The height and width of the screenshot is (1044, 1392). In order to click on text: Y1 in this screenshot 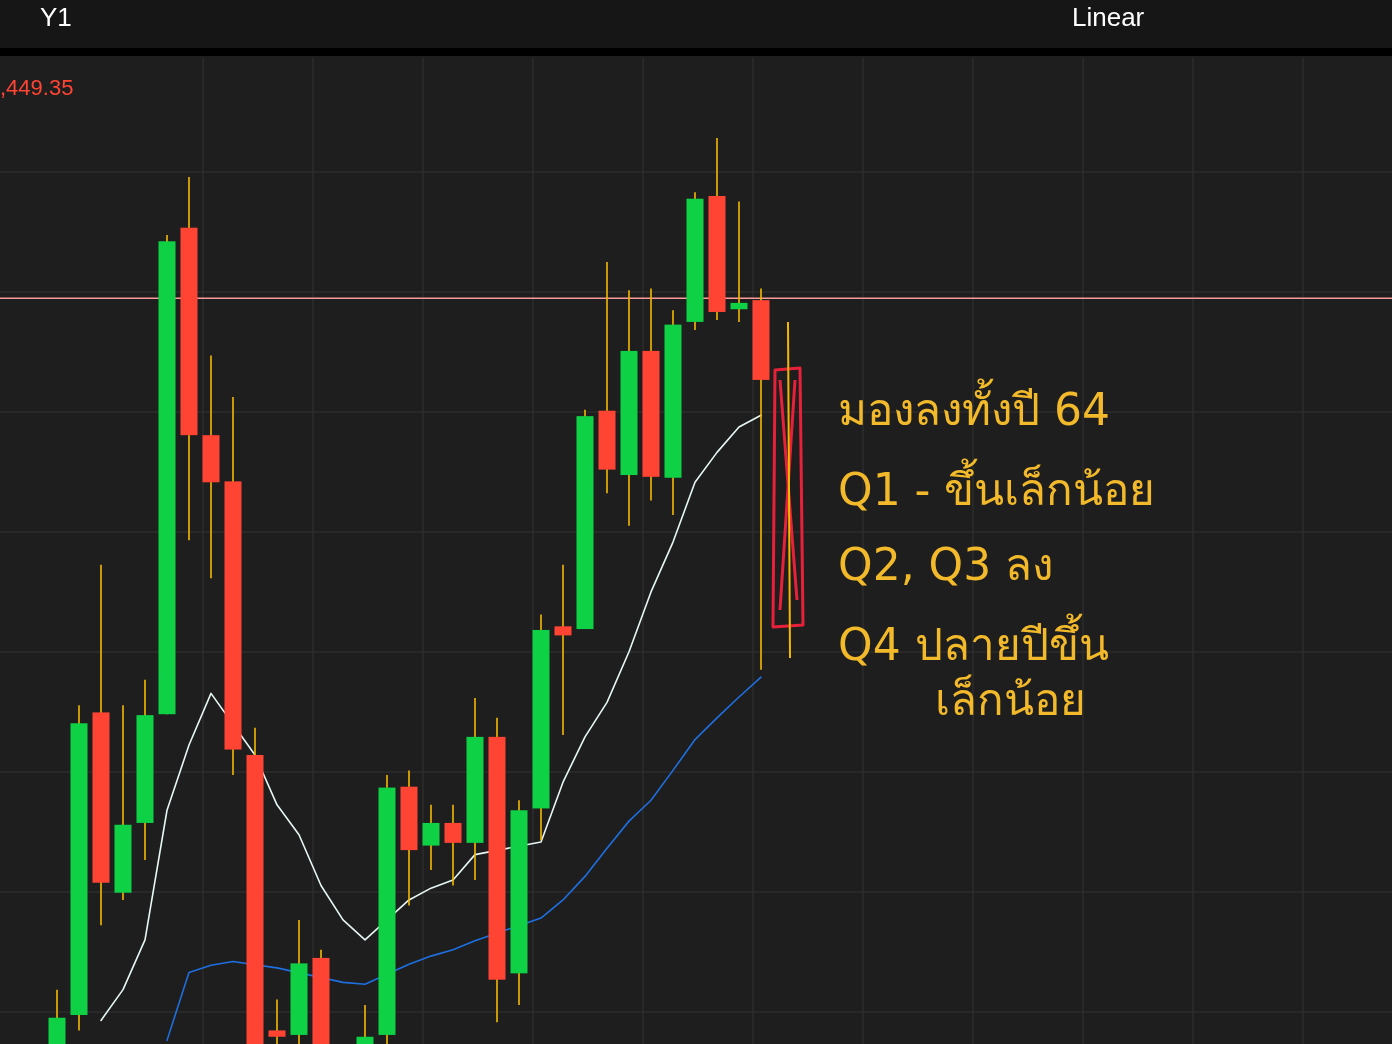, I will do `click(56, 17)`.